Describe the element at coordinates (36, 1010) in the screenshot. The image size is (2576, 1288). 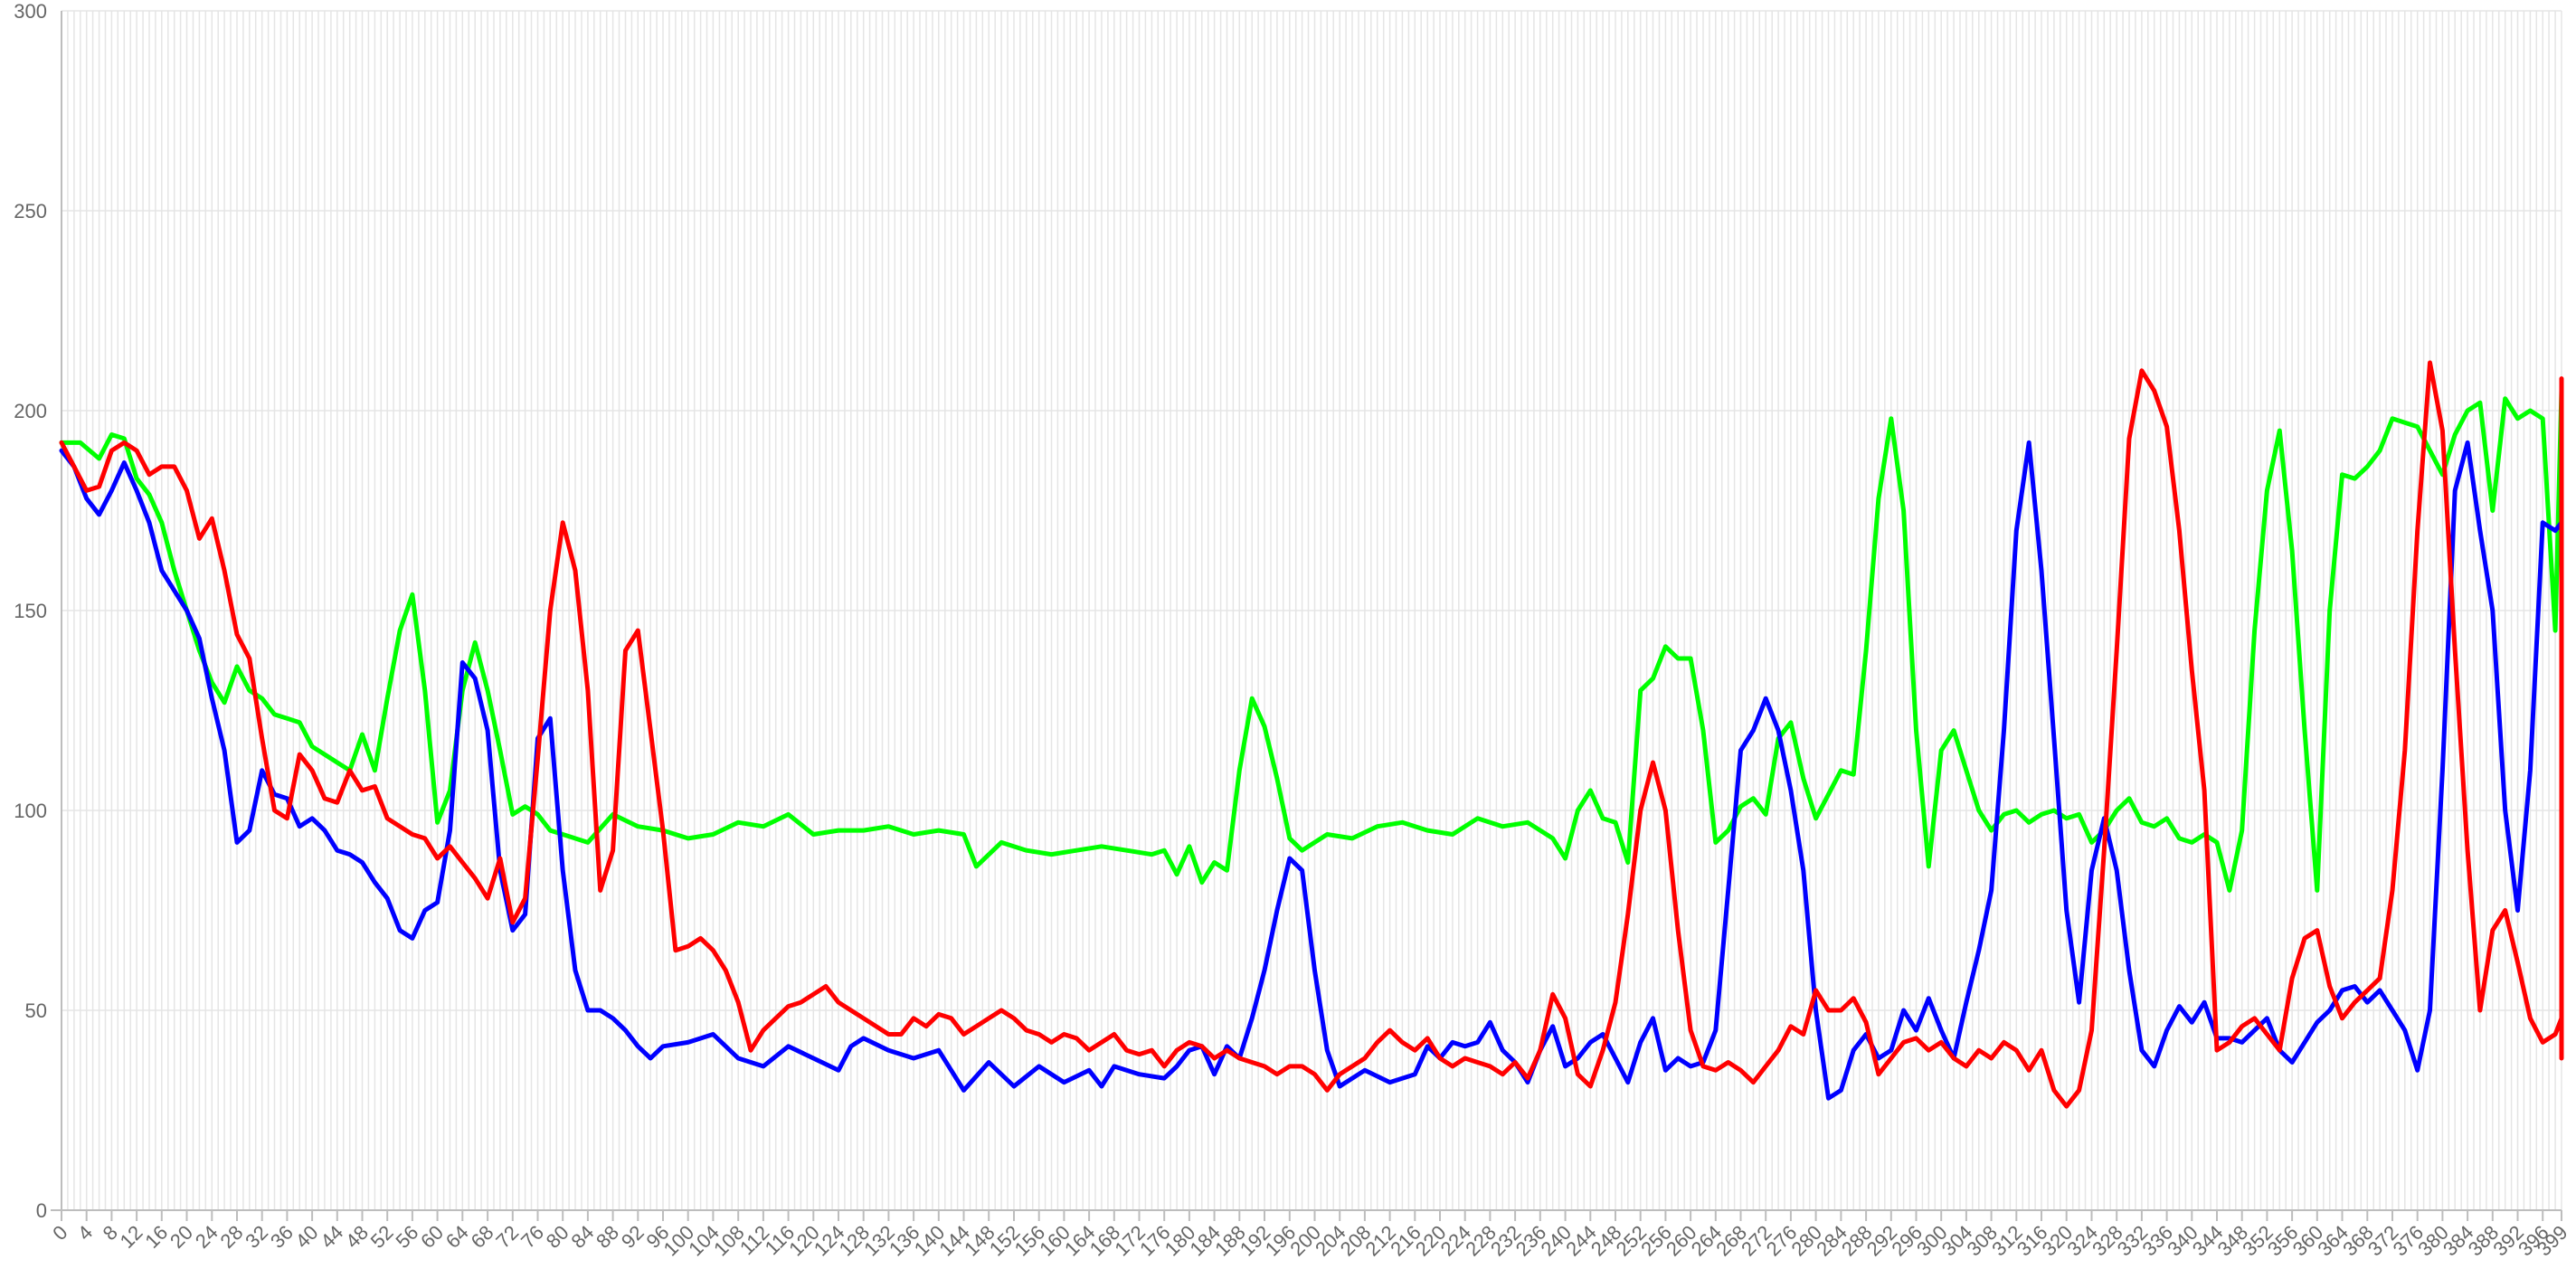
I see `y-tick-label: 50` at that location.